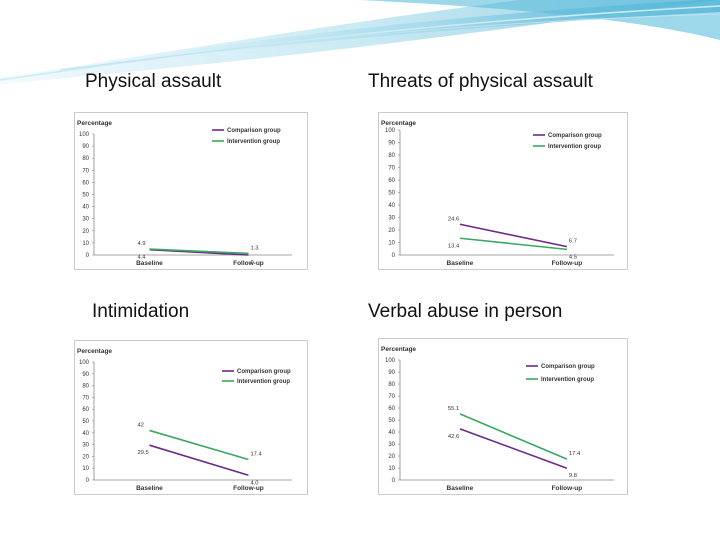 This screenshot has height=540, width=720. Describe the element at coordinates (465, 311) in the screenshot. I see `panel-title-verbal-abuse: Verbal abuse in person` at that location.